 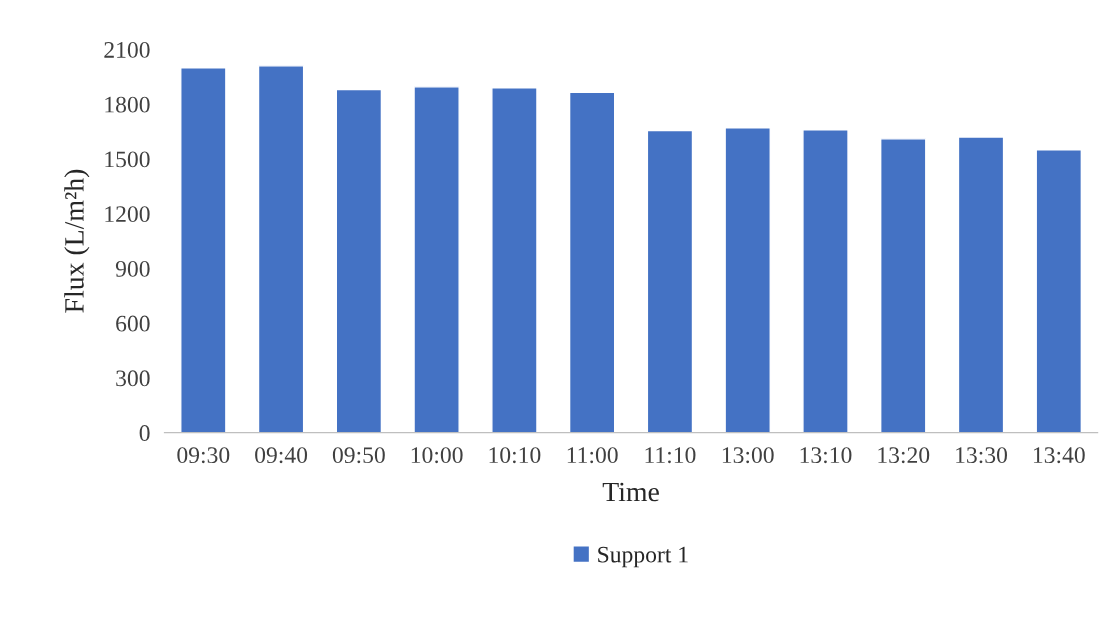 I want to click on x-tick-label: 09:50, so click(x=358, y=455).